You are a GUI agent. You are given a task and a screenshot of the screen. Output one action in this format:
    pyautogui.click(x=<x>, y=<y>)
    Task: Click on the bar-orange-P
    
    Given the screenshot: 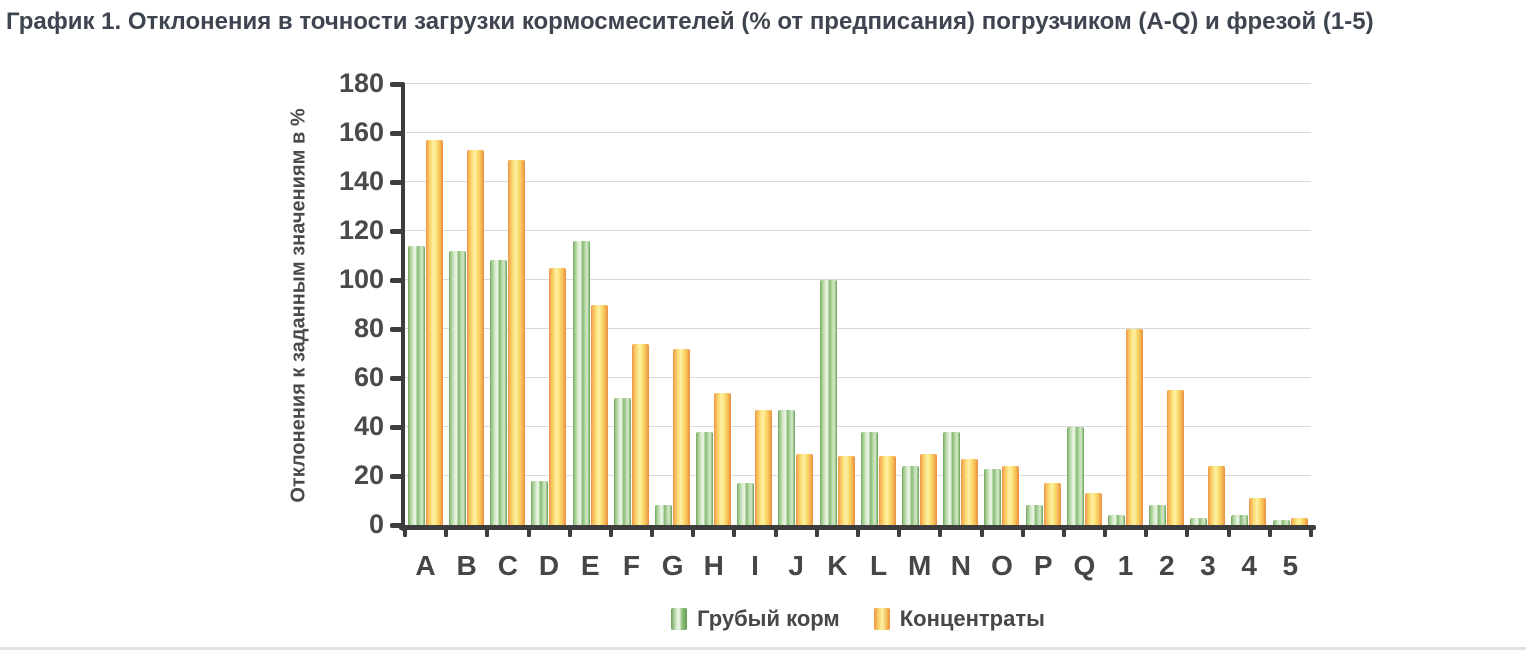 What is the action you would take?
    pyautogui.click(x=1052, y=504)
    